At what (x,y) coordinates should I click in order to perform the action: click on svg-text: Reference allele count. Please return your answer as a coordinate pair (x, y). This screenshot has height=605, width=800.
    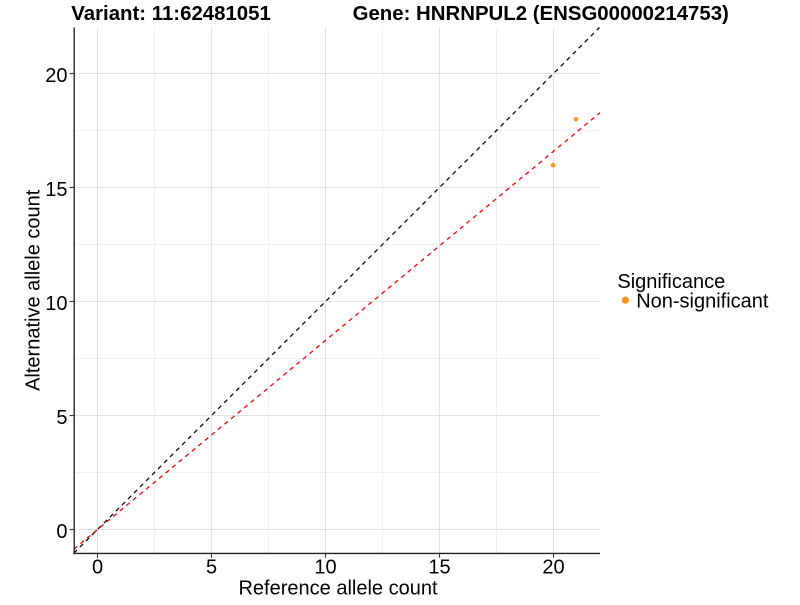
    Looking at the image, I should click on (337, 589).